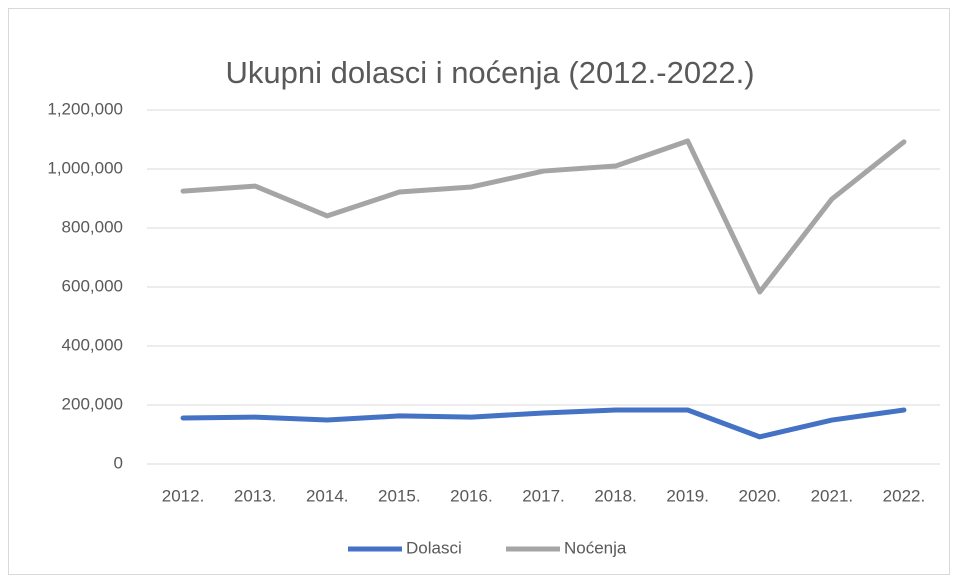  What do you see at coordinates (543, 495) in the screenshot?
I see `x-tick-label: 2017.` at bounding box center [543, 495].